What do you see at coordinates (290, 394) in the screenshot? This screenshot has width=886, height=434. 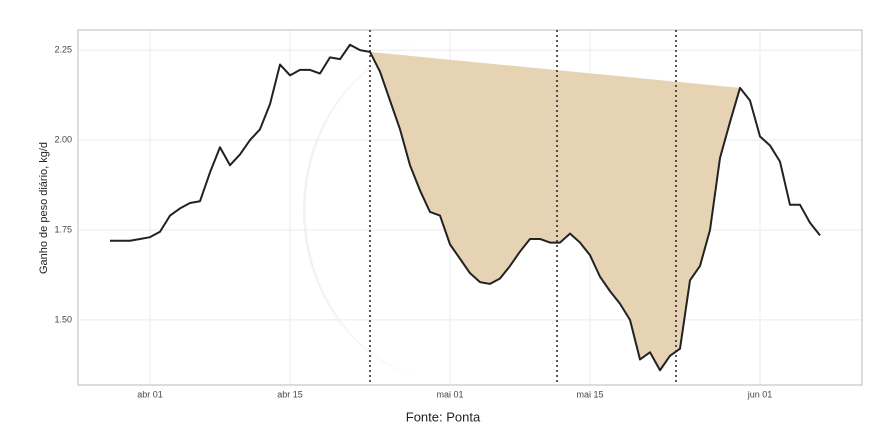 I see `x-tick-label: abr 15` at bounding box center [290, 394].